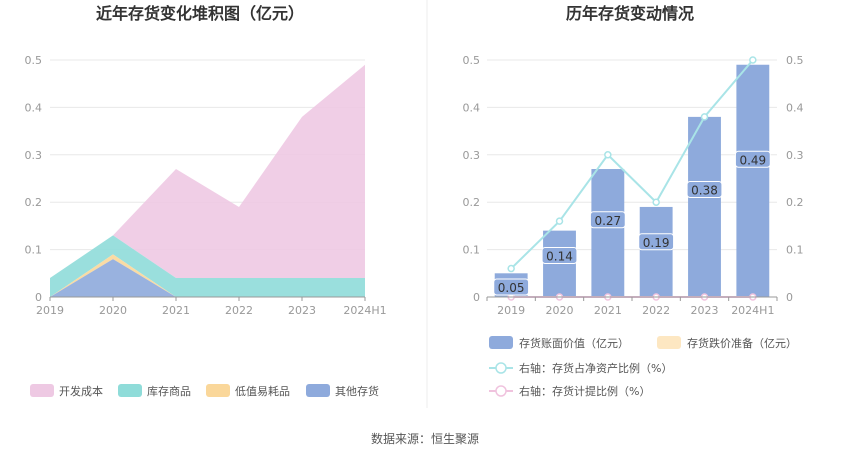 This screenshot has height=459, width=850. What do you see at coordinates (630, 13) in the screenshot?
I see `bar-chart-title: 历年存货变动情况` at bounding box center [630, 13].